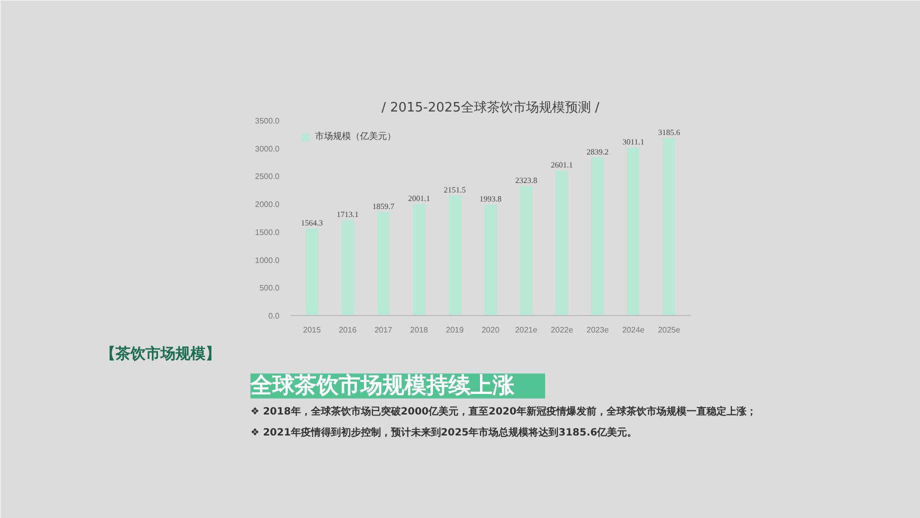 Image resolution: width=920 pixels, height=518 pixels. Describe the element at coordinates (597, 151) in the screenshot. I see `data-label: 2839.2` at that location.